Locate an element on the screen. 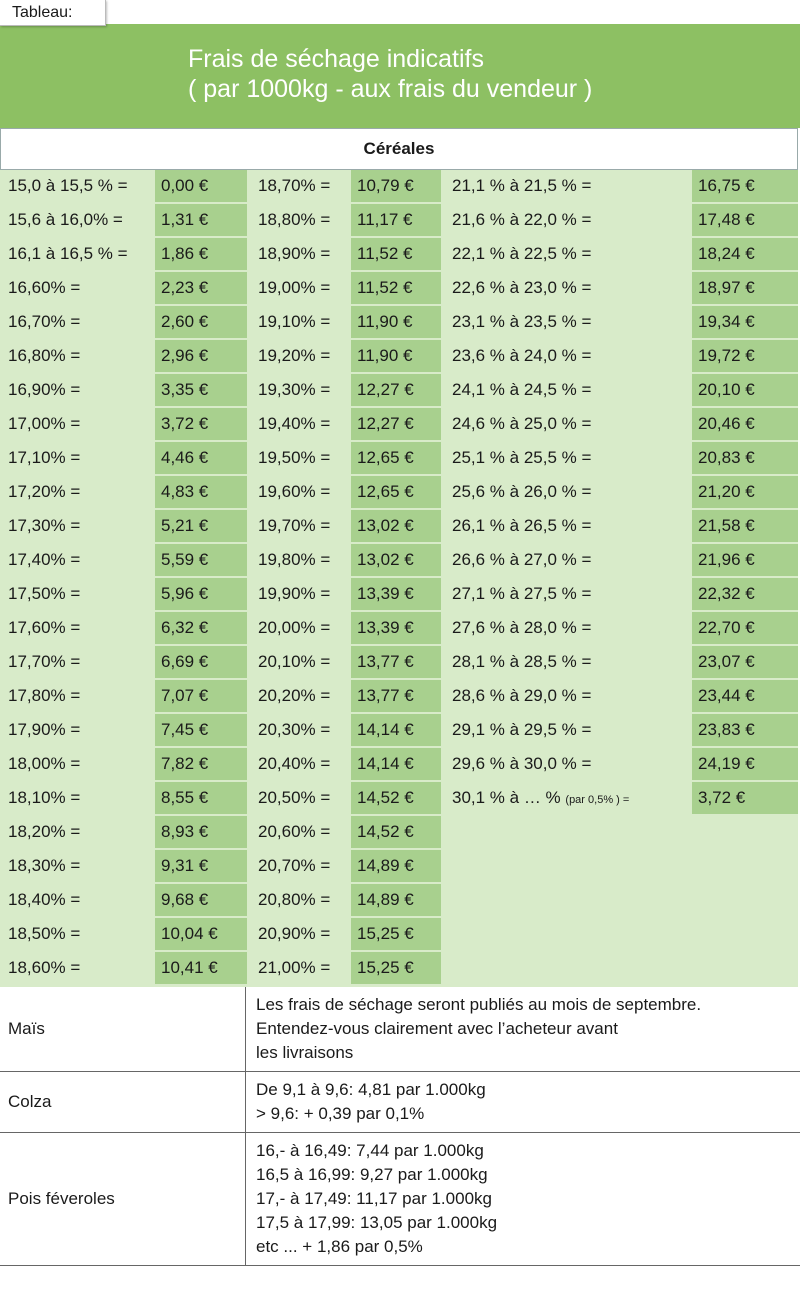 The width and height of the screenshot is (800, 1308). cost-value: 8,55 € is located at coordinates (201, 798).